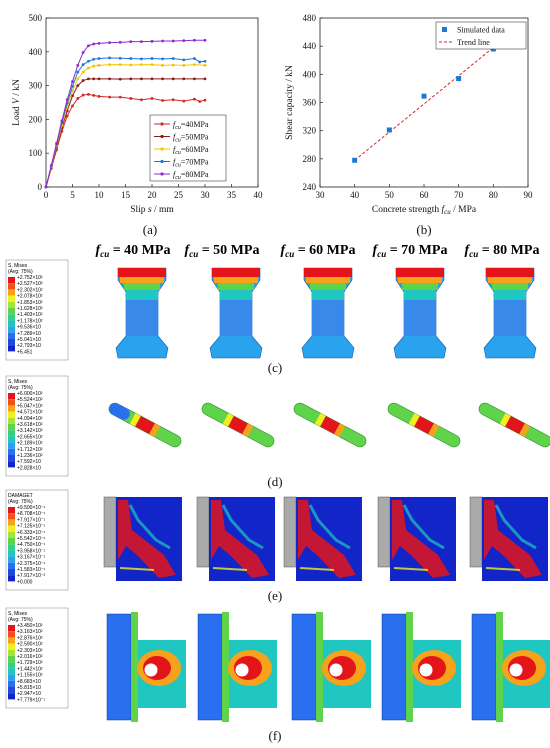 The image size is (550, 748). I want to click on colorbar-value: +7.917×10⁻¹, so click(31, 520).